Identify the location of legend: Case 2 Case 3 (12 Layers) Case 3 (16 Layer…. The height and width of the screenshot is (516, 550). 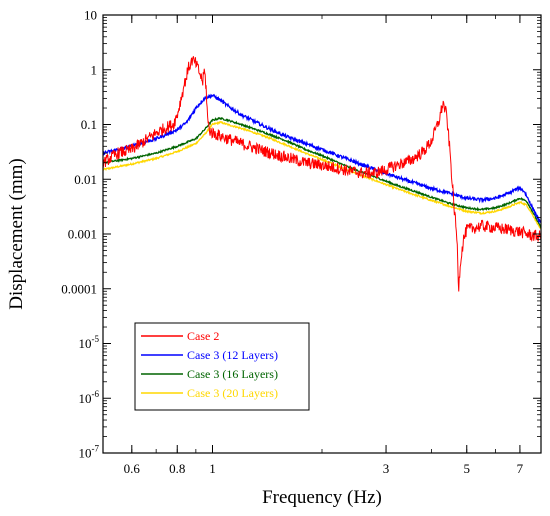
(222, 366).